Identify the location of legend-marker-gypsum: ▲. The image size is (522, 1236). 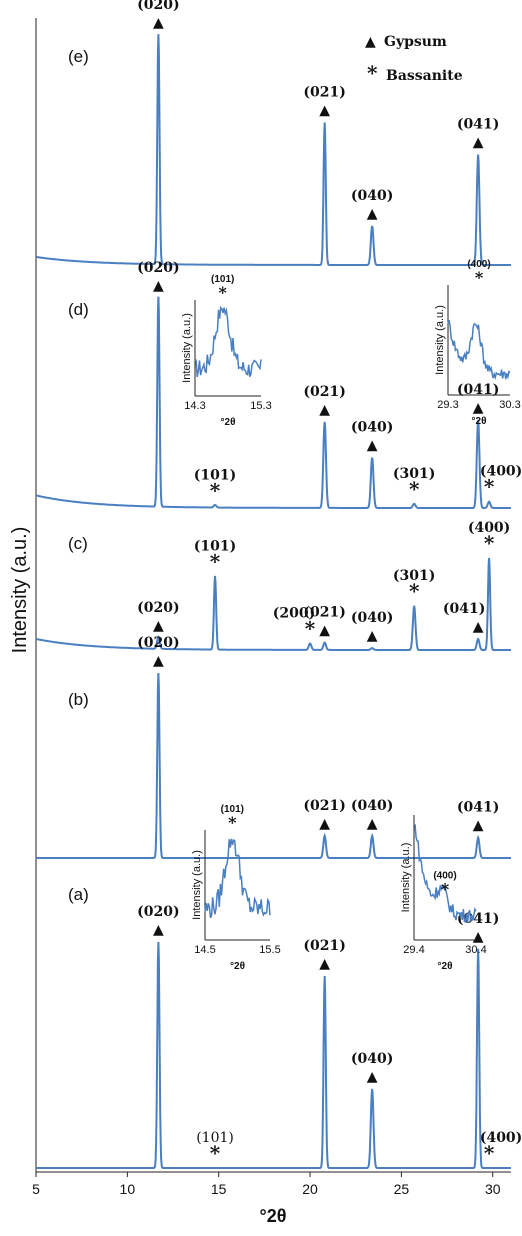
(370, 42).